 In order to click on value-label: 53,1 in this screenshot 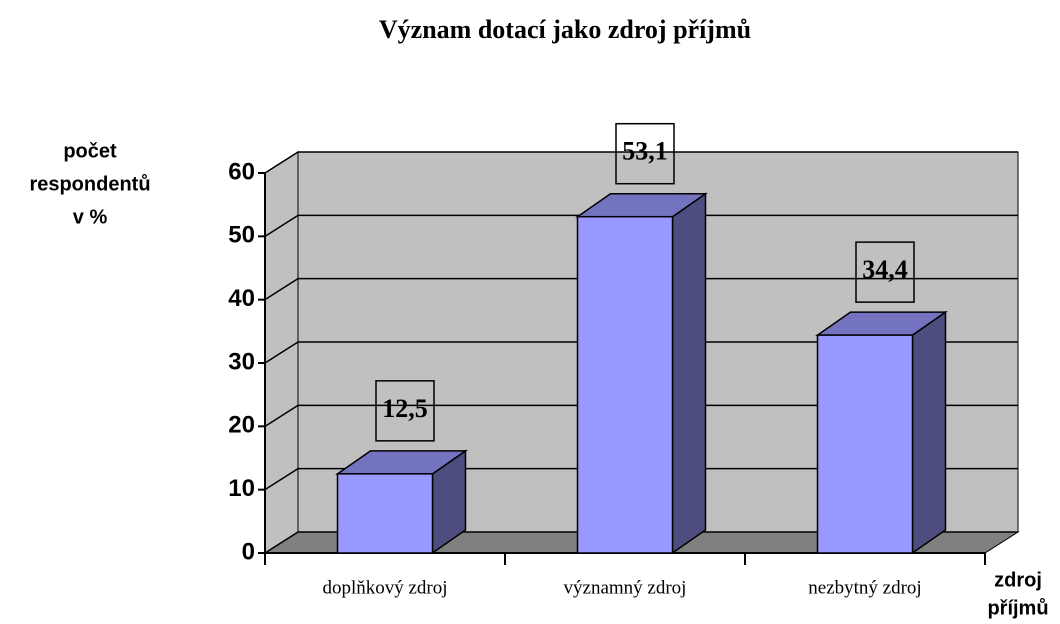, I will do `click(645, 151)`.